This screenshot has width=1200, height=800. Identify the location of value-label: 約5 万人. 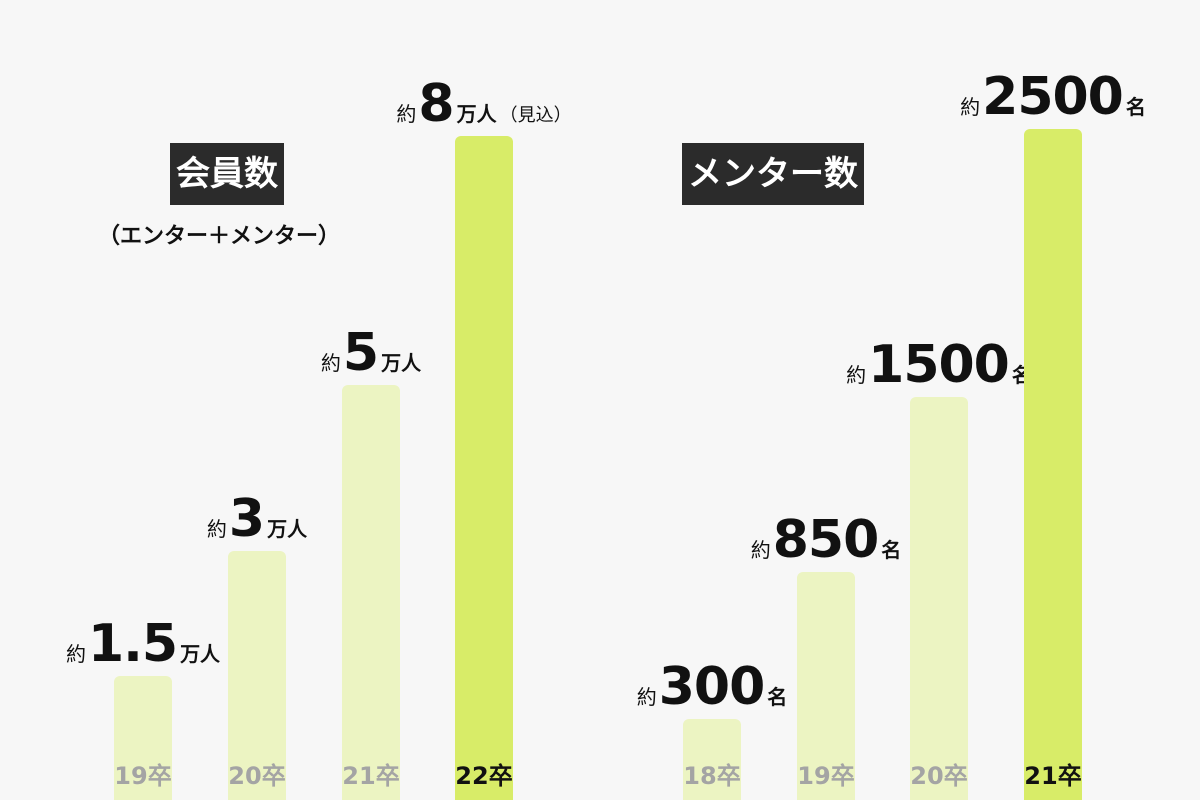
(371, 353).